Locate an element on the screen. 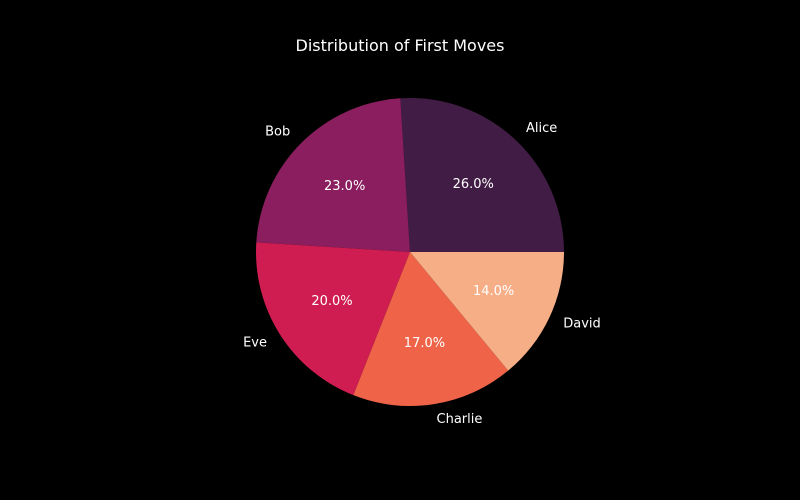  slice-percent-alice: 26.0% is located at coordinates (473, 184).